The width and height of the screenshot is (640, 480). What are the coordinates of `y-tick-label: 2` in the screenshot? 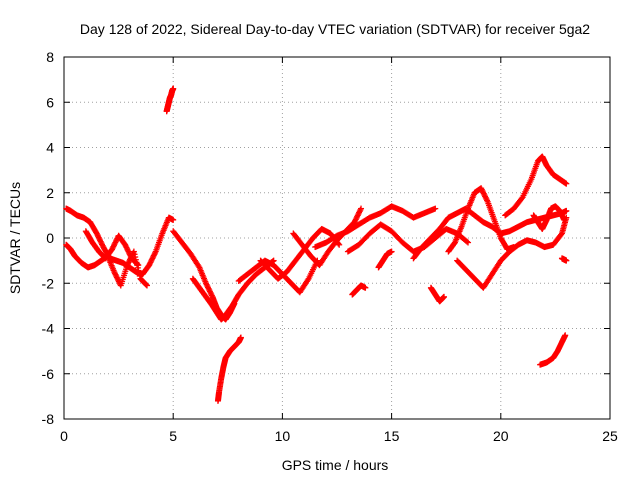 It's located at (50, 193).